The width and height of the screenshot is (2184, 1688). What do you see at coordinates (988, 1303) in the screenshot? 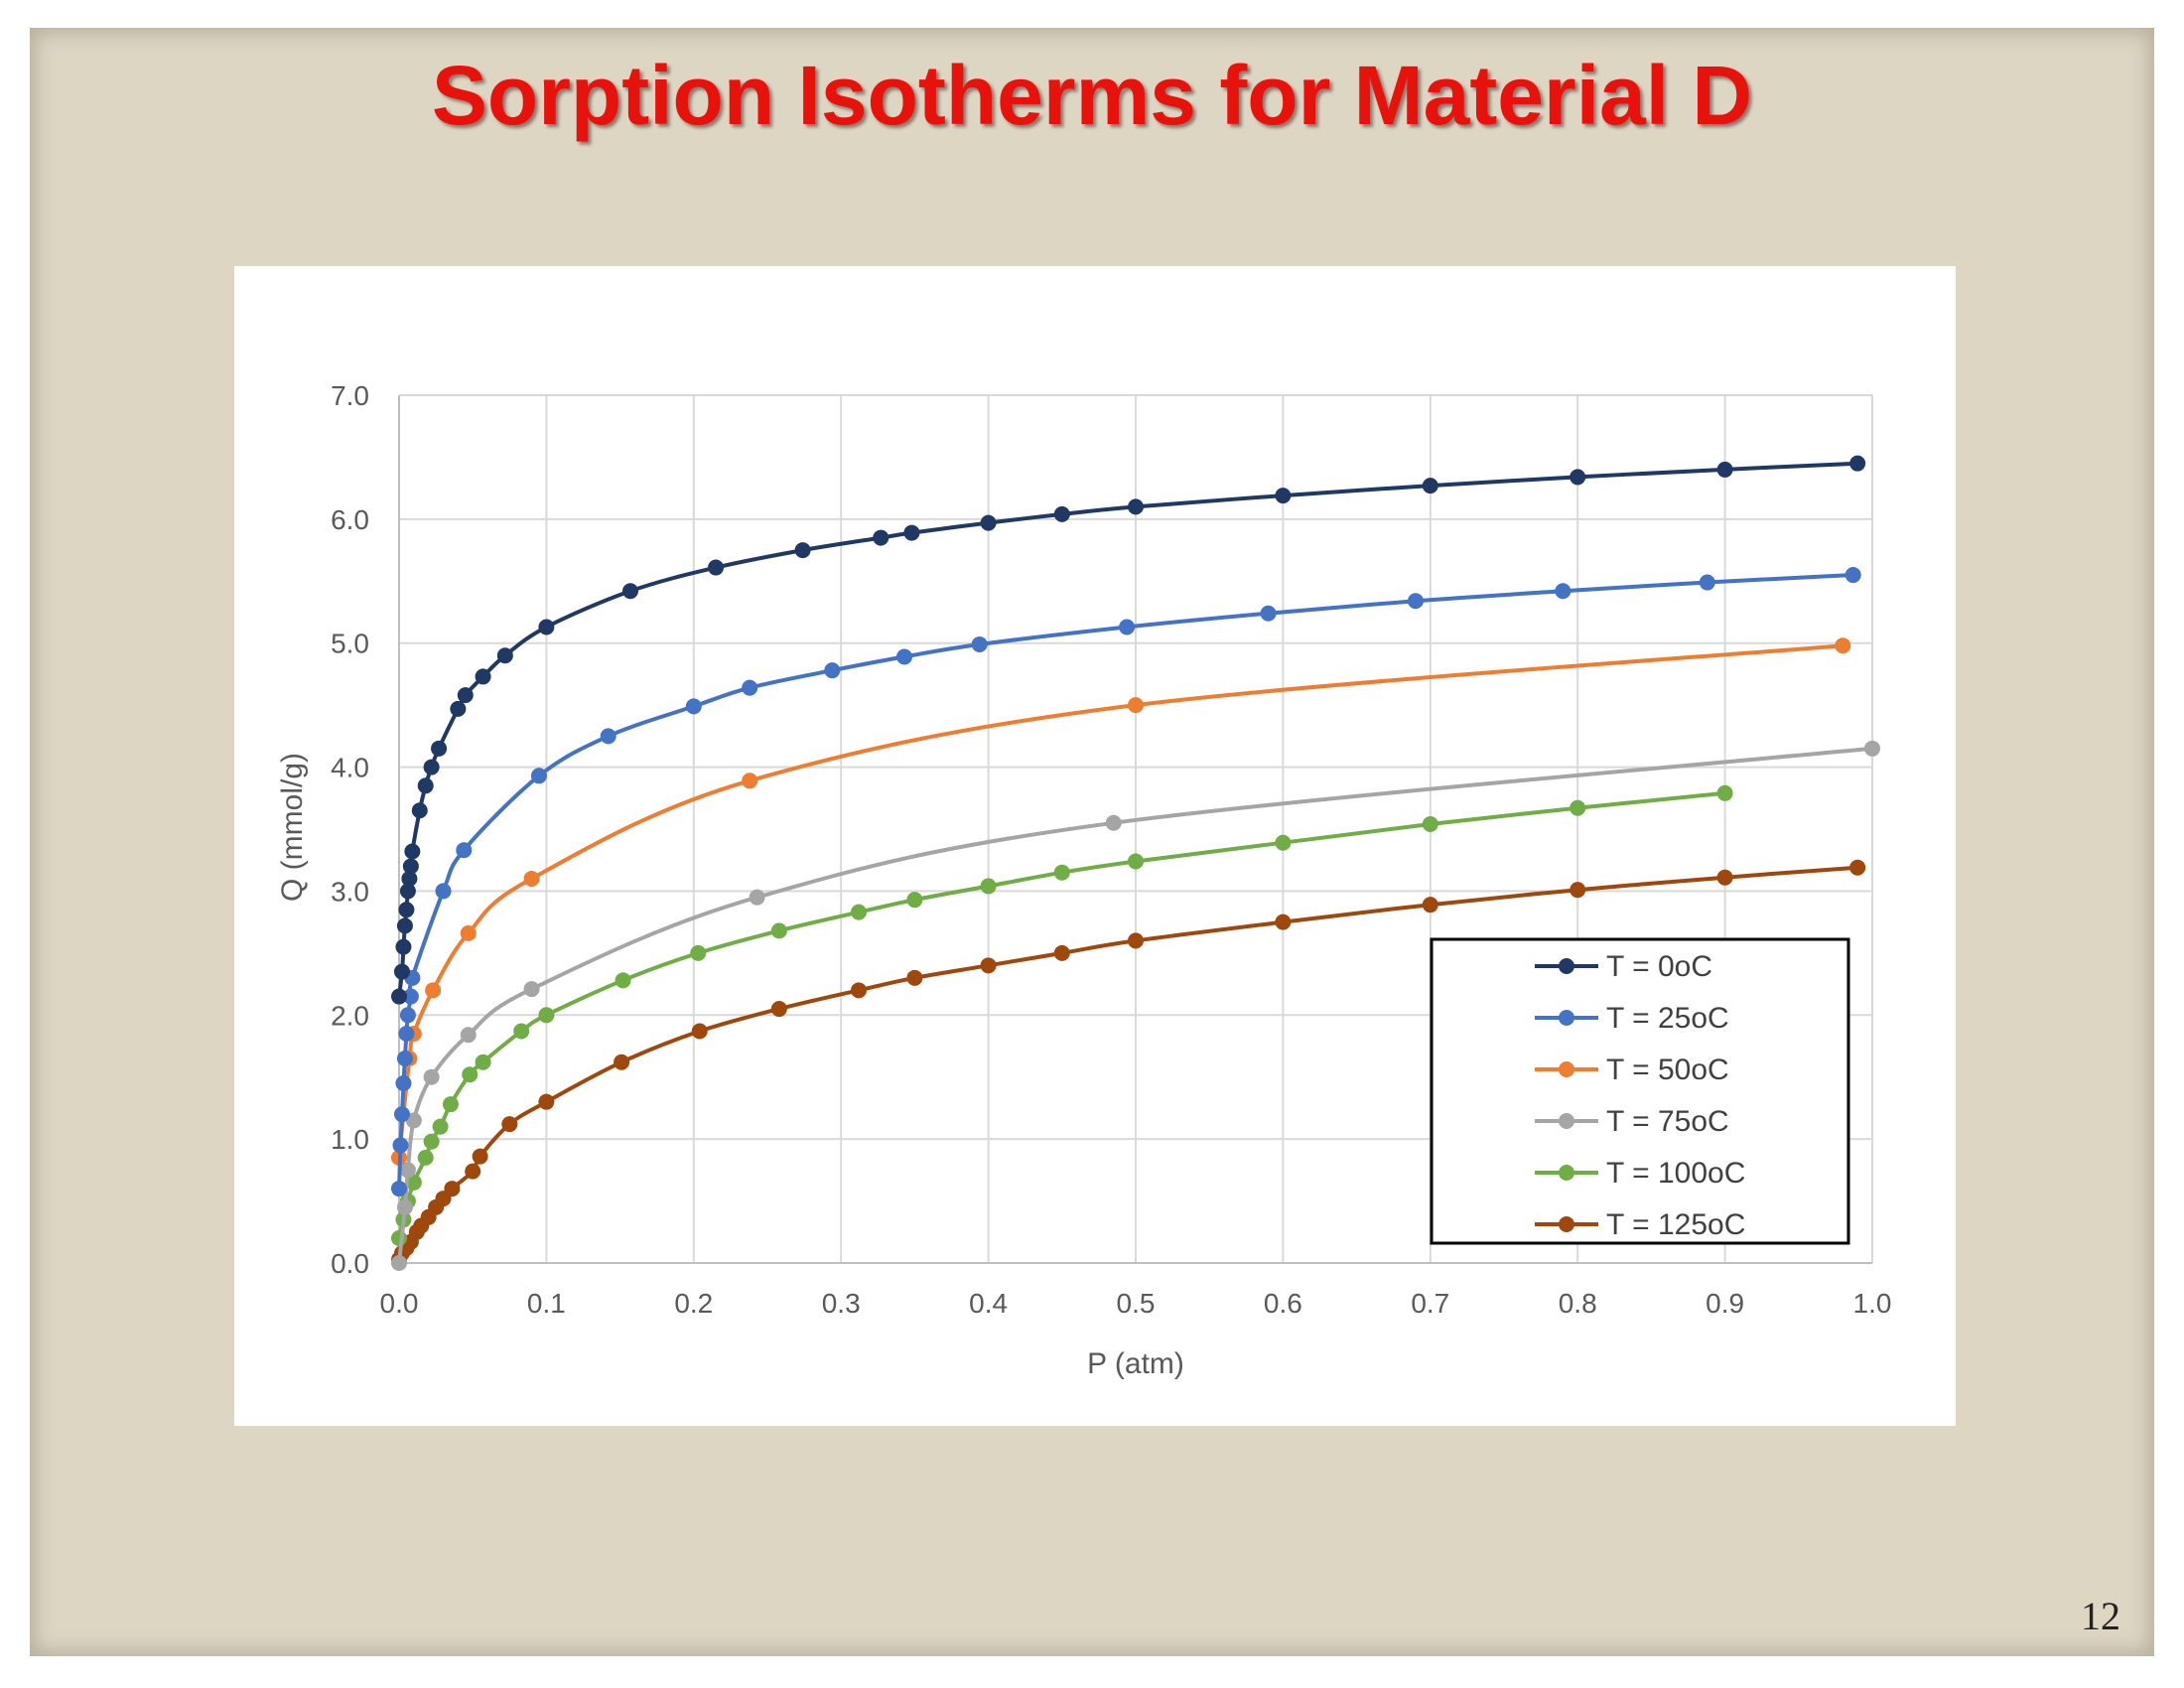
I see `x-tick-label: 0.4` at bounding box center [988, 1303].